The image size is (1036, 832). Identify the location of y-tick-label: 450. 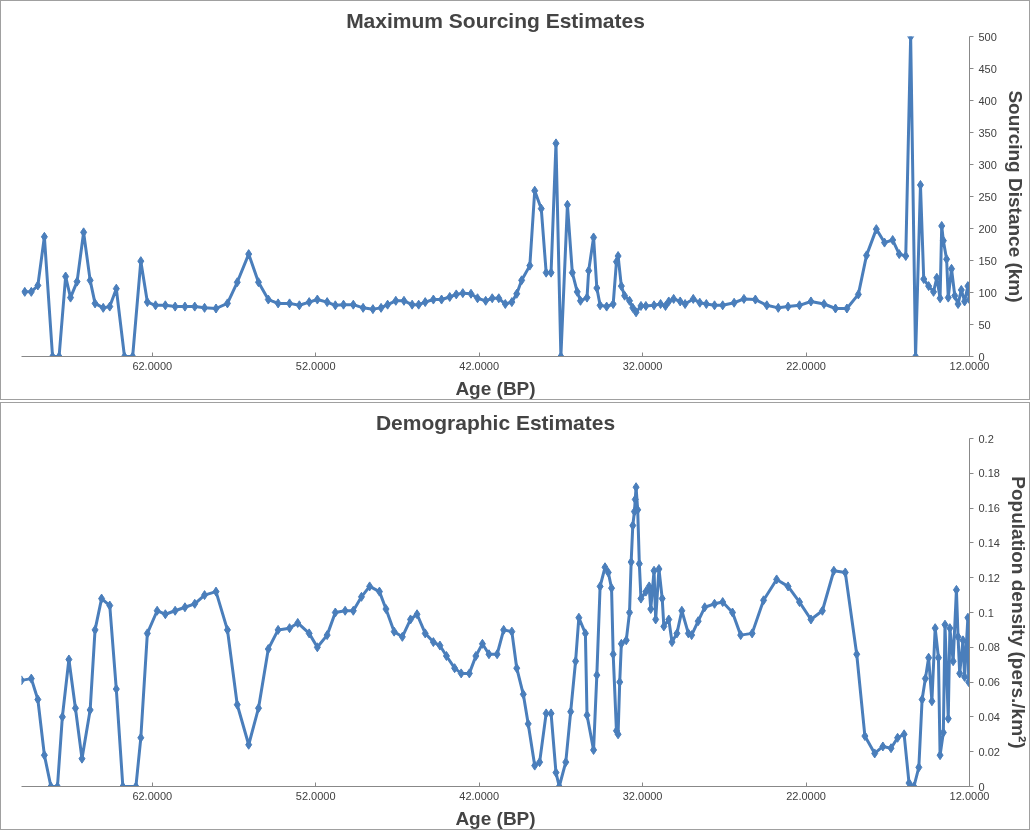
(987, 68).